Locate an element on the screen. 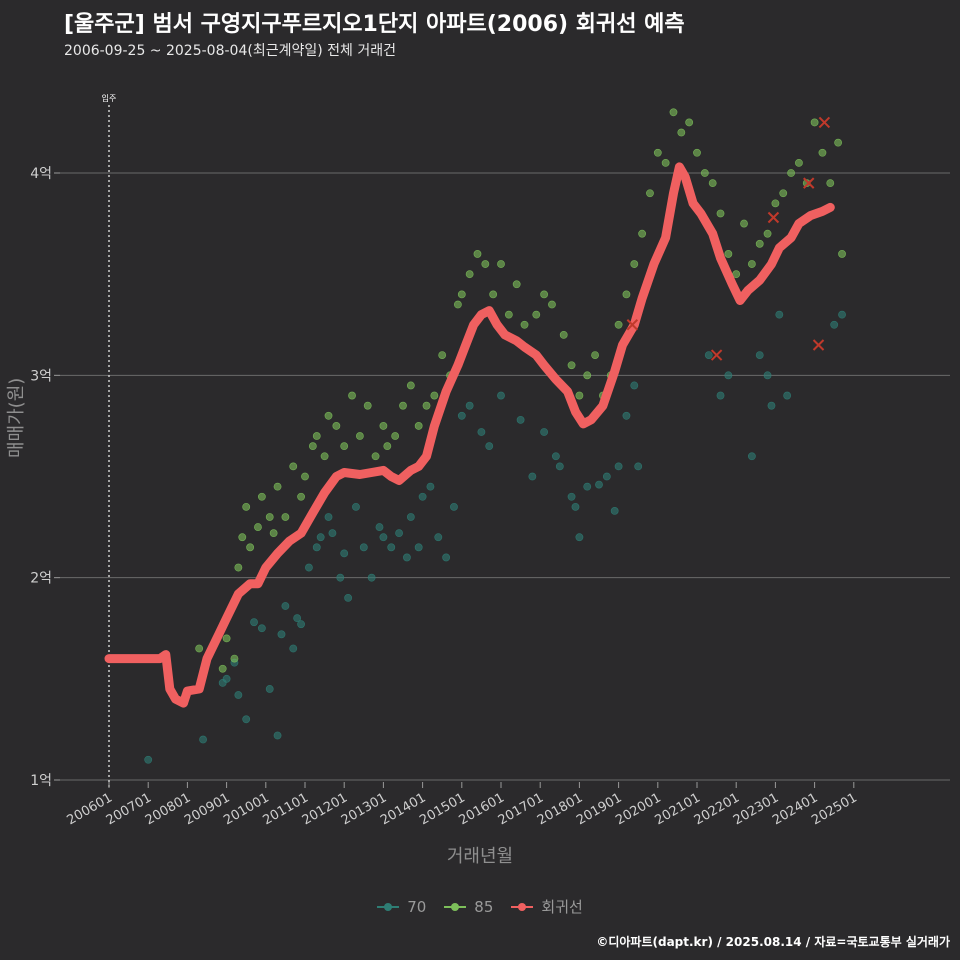  cancelled-trade-markers is located at coordinates (728, 238).